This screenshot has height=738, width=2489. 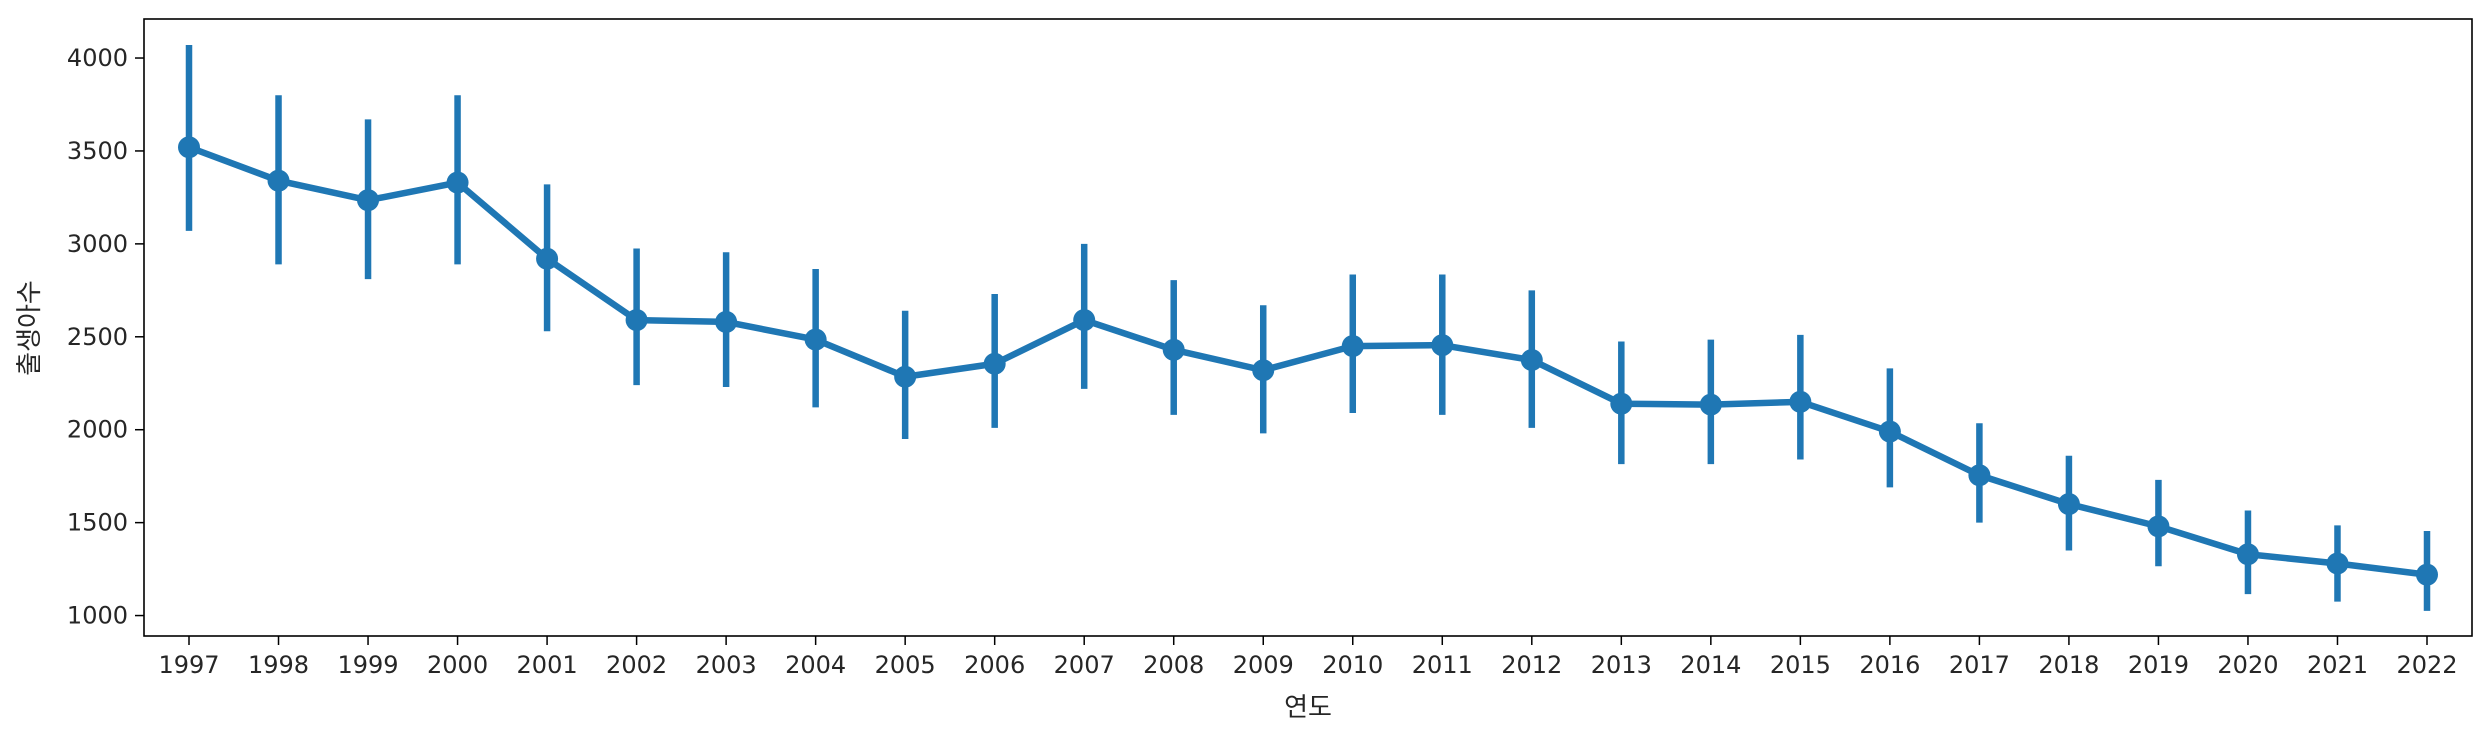 What do you see at coordinates (2337, 665) in the screenshot?
I see `x-tick-label: 2021` at bounding box center [2337, 665].